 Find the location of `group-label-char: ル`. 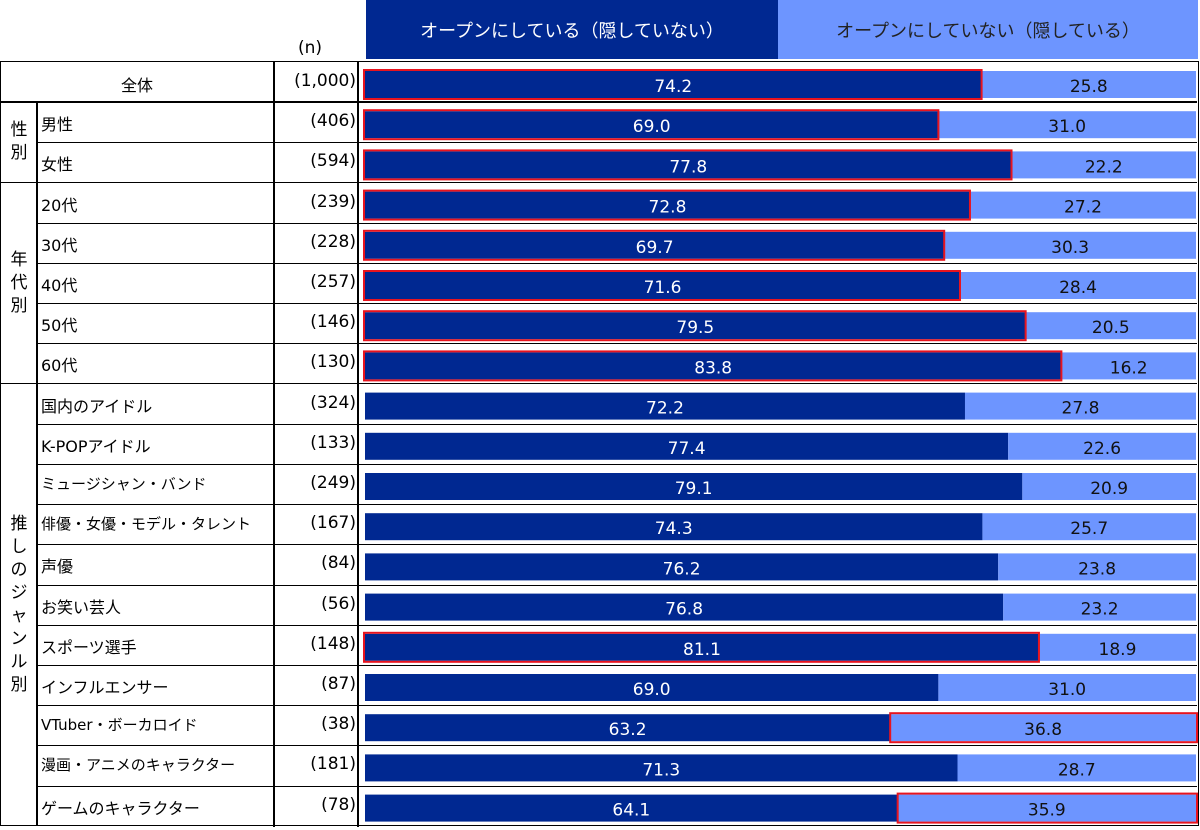

group-label-char: ル is located at coordinates (19, 661).